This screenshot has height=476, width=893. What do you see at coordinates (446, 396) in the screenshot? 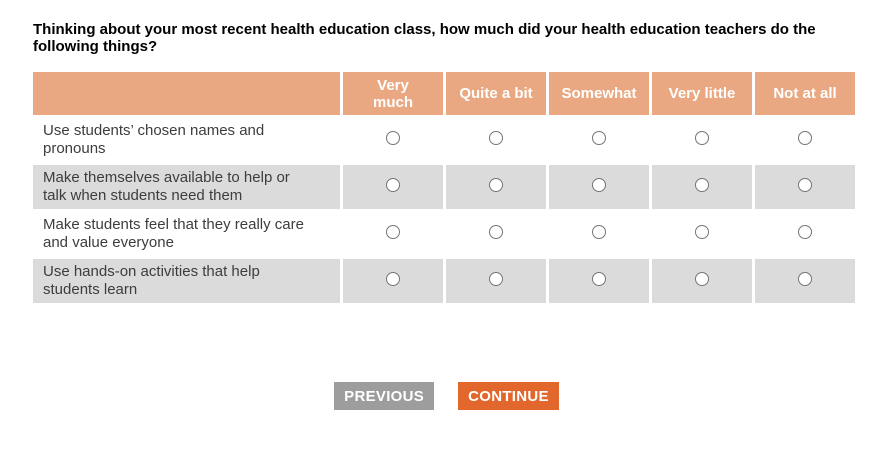
I see `navigation-buttons: PREVIOUS CONTINUE` at bounding box center [446, 396].